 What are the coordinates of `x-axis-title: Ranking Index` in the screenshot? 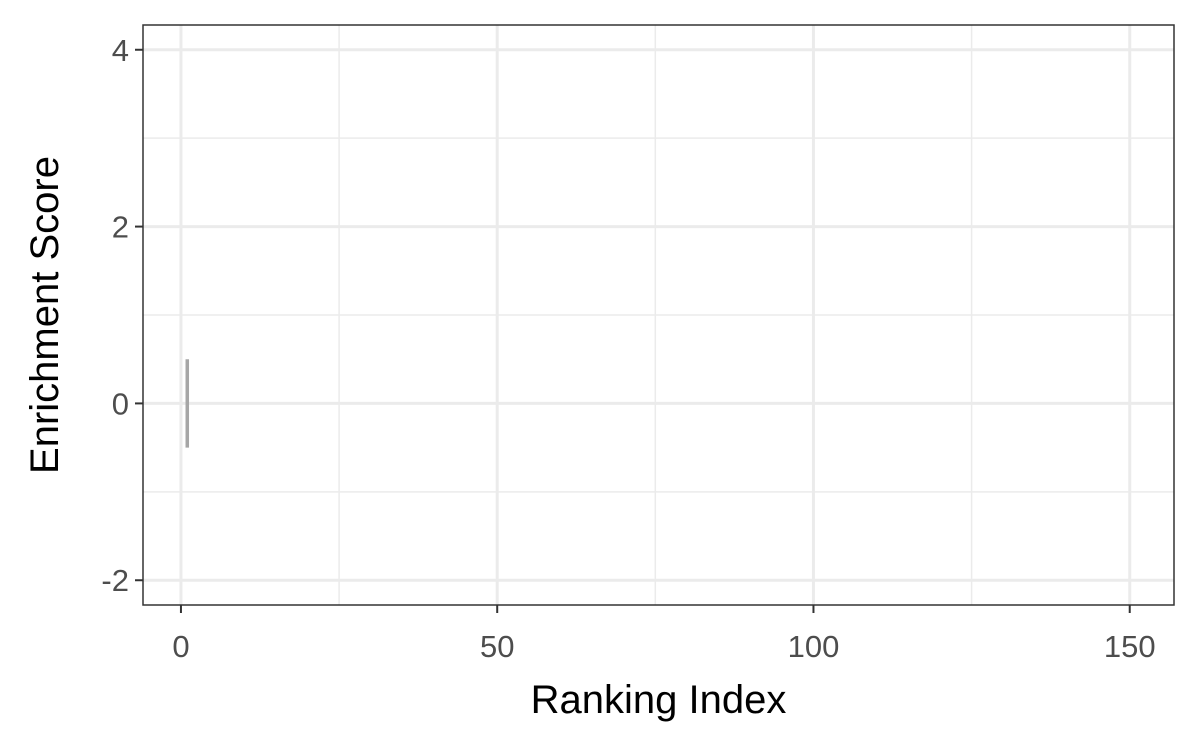 It's located at (659, 700).